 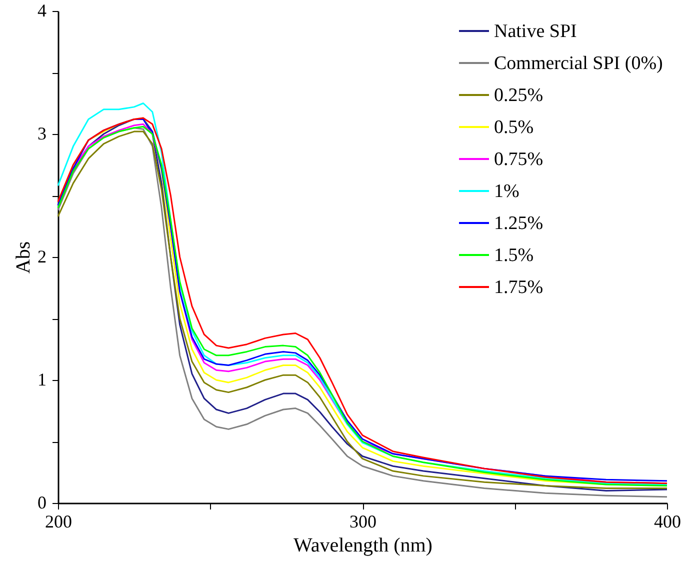 What do you see at coordinates (514, 255) in the screenshot?
I see `legend-label: 1.5%` at bounding box center [514, 255].